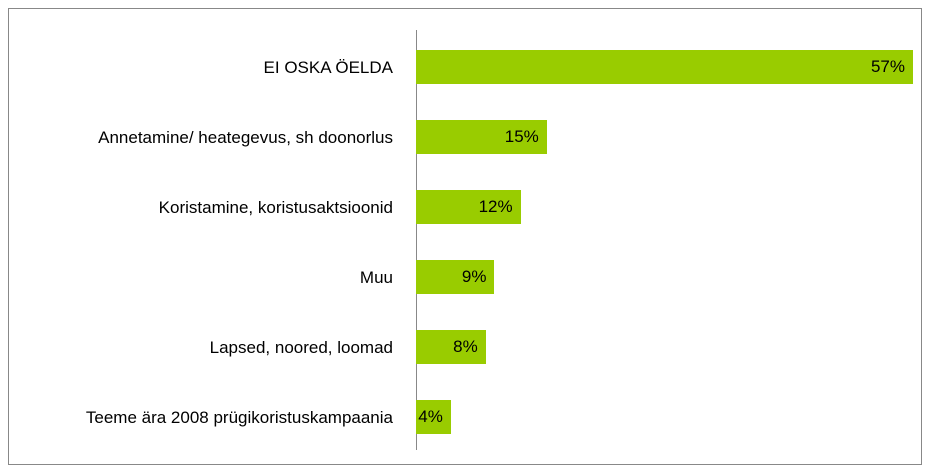 Image resolution: width=931 pixels, height=471 pixels. What do you see at coordinates (474, 276) in the screenshot?
I see `value-label: 9%` at bounding box center [474, 276].